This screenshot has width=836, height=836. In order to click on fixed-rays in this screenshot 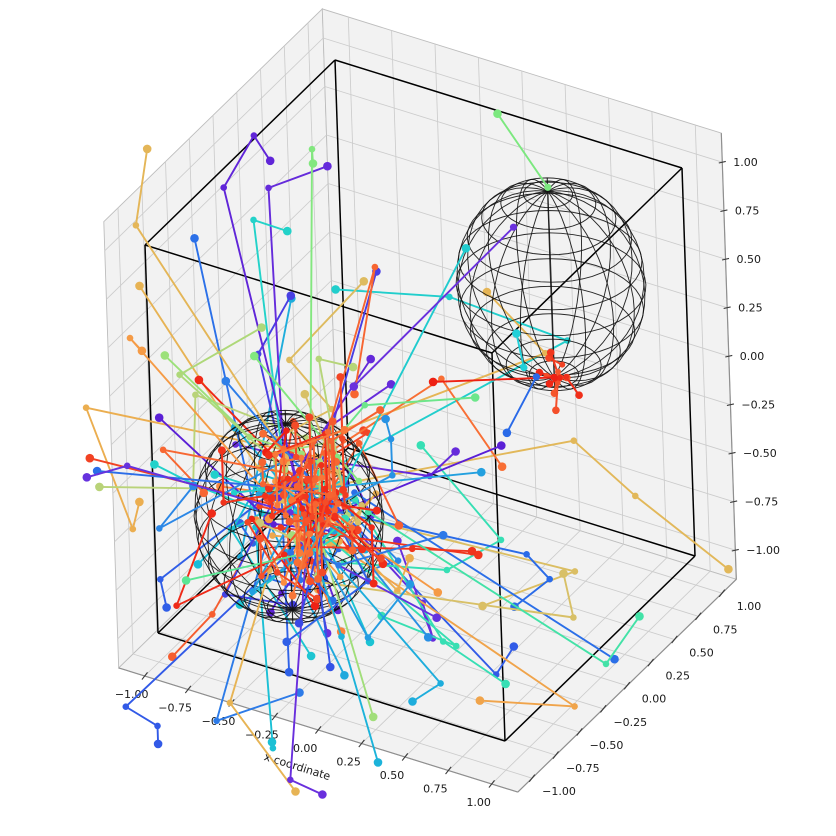, I will do `click(453, 273)`.